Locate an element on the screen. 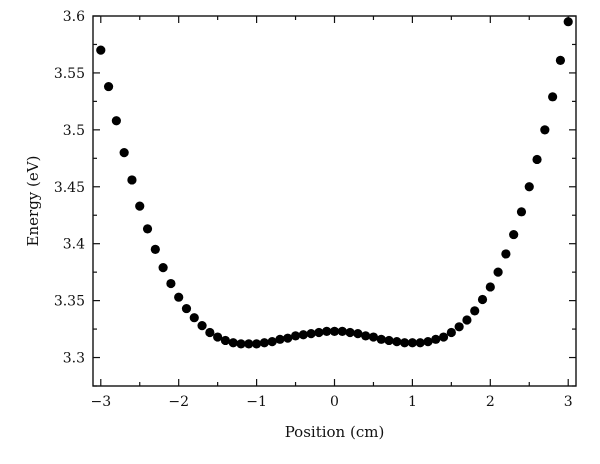 The height and width of the screenshot is (464, 600). x-tick-label: 2 is located at coordinates (490, 402).